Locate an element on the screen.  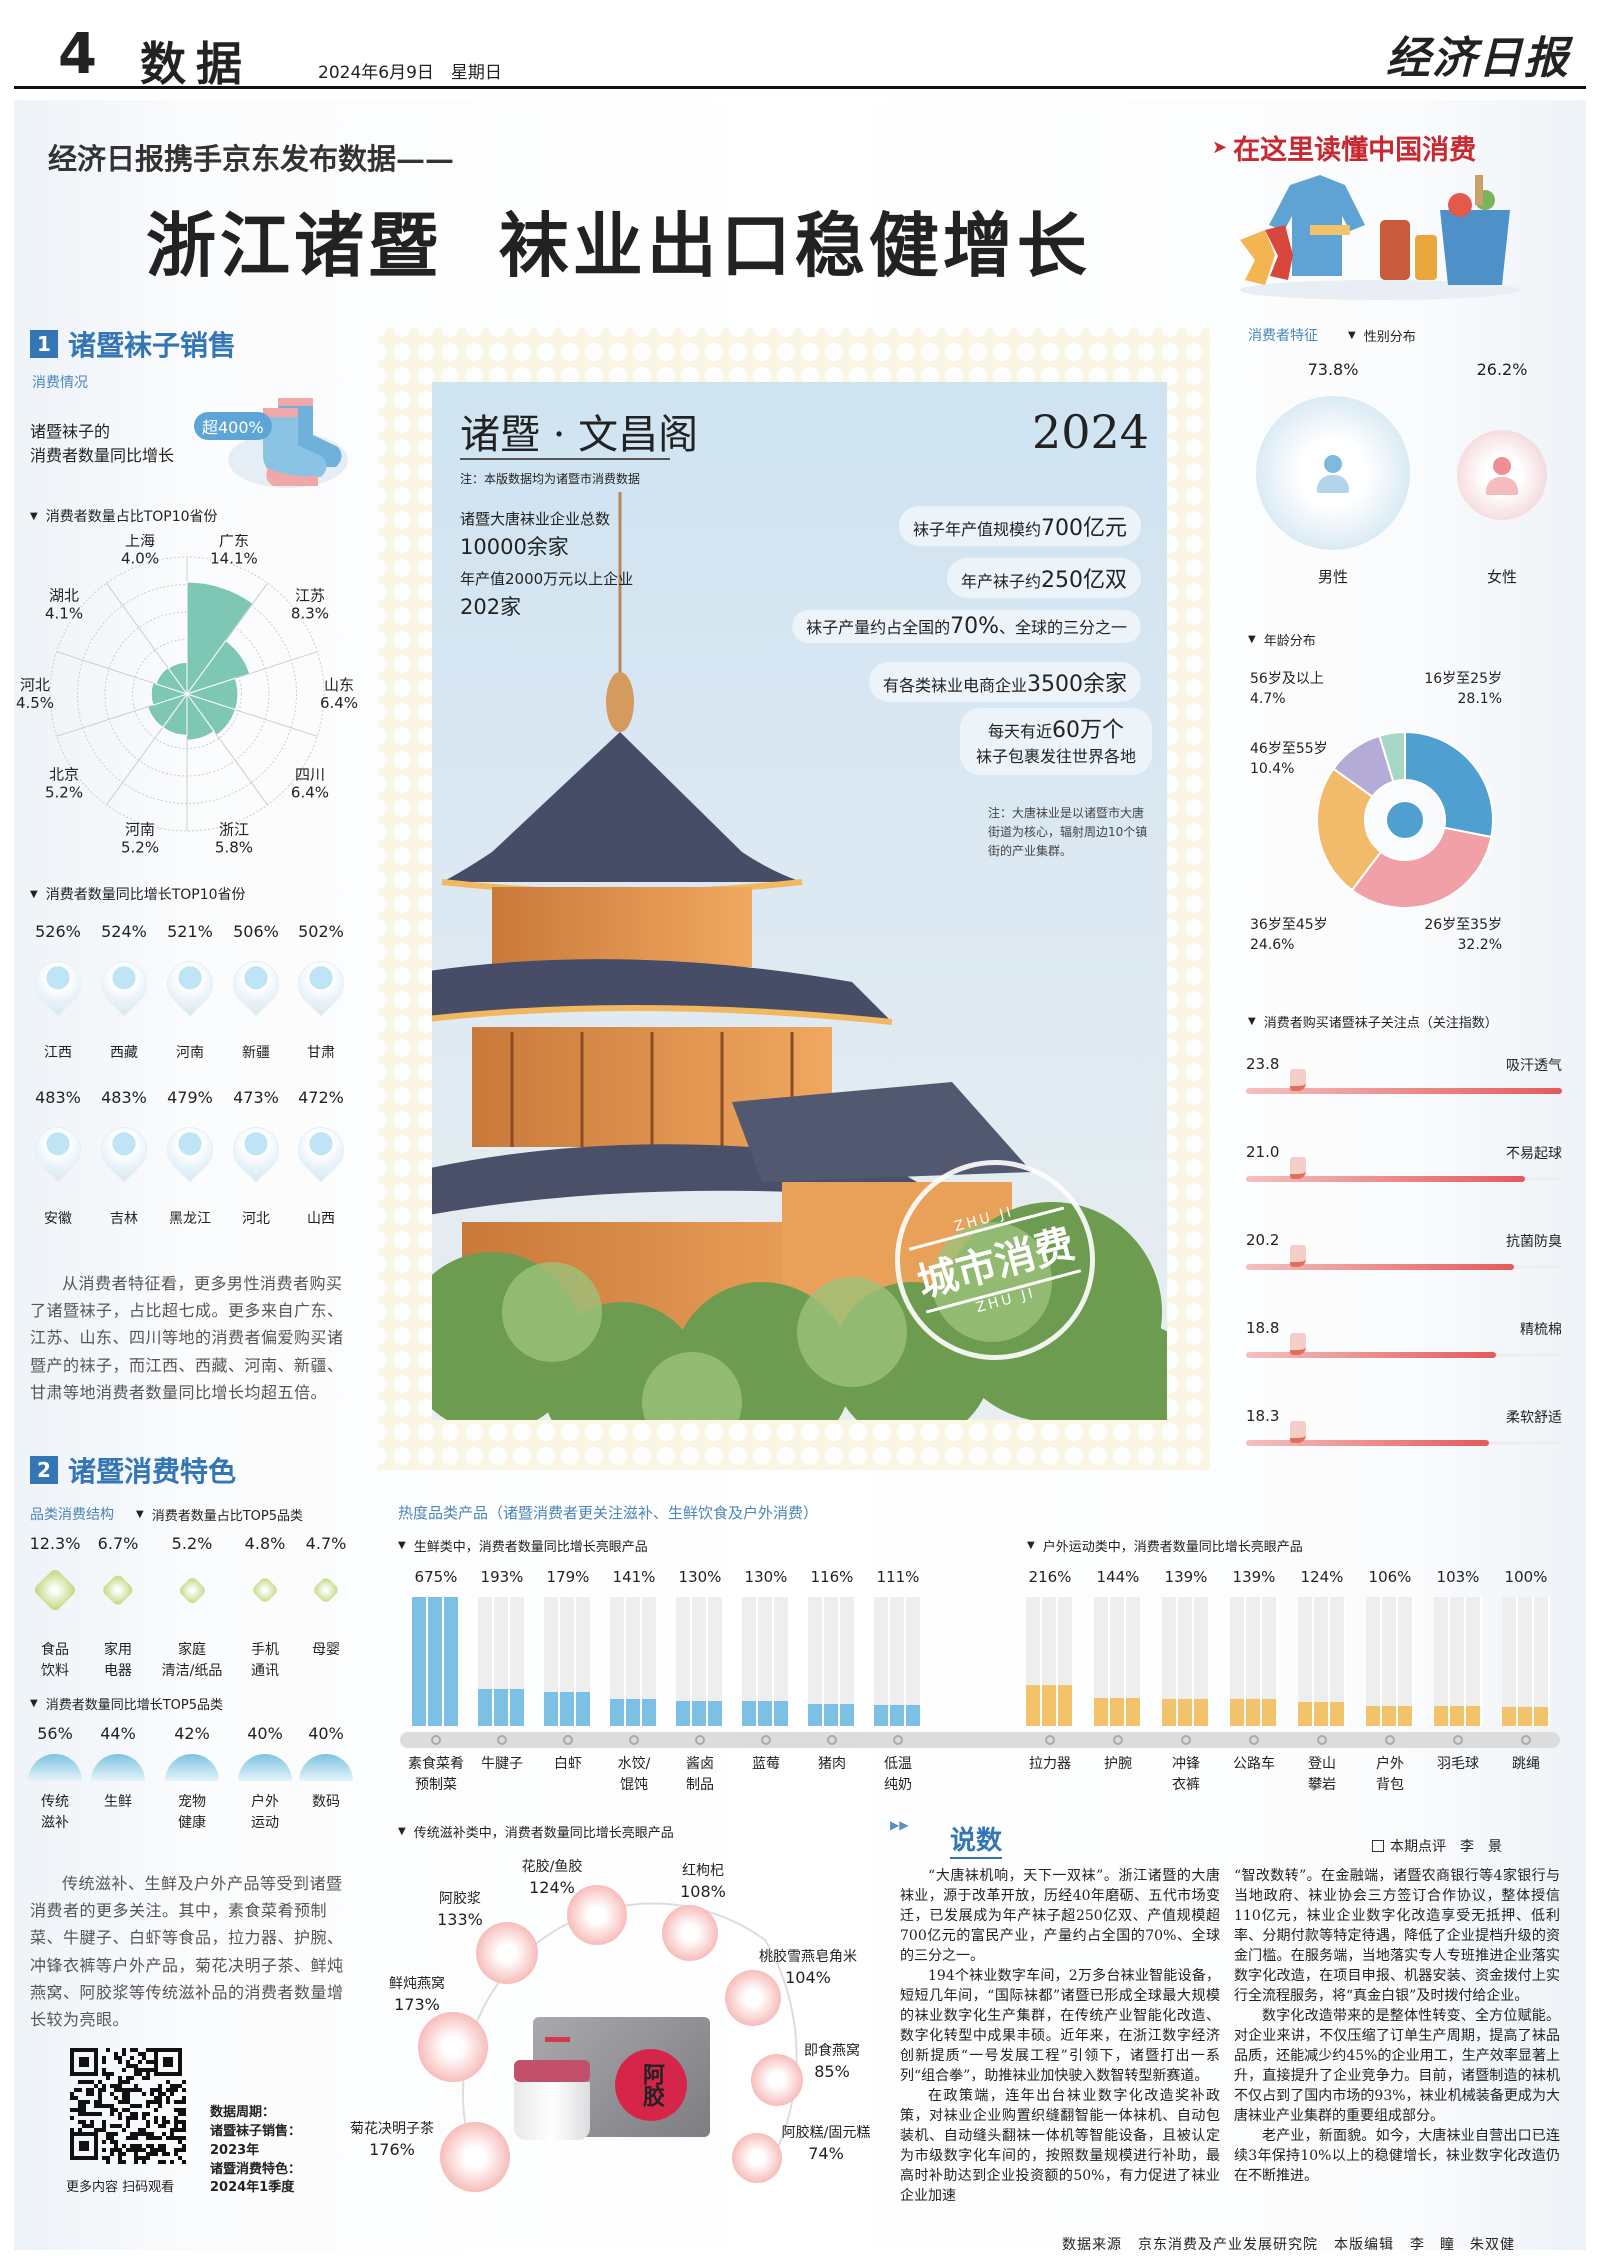
rose-label-value: 5.2% is located at coordinates (64, 792).